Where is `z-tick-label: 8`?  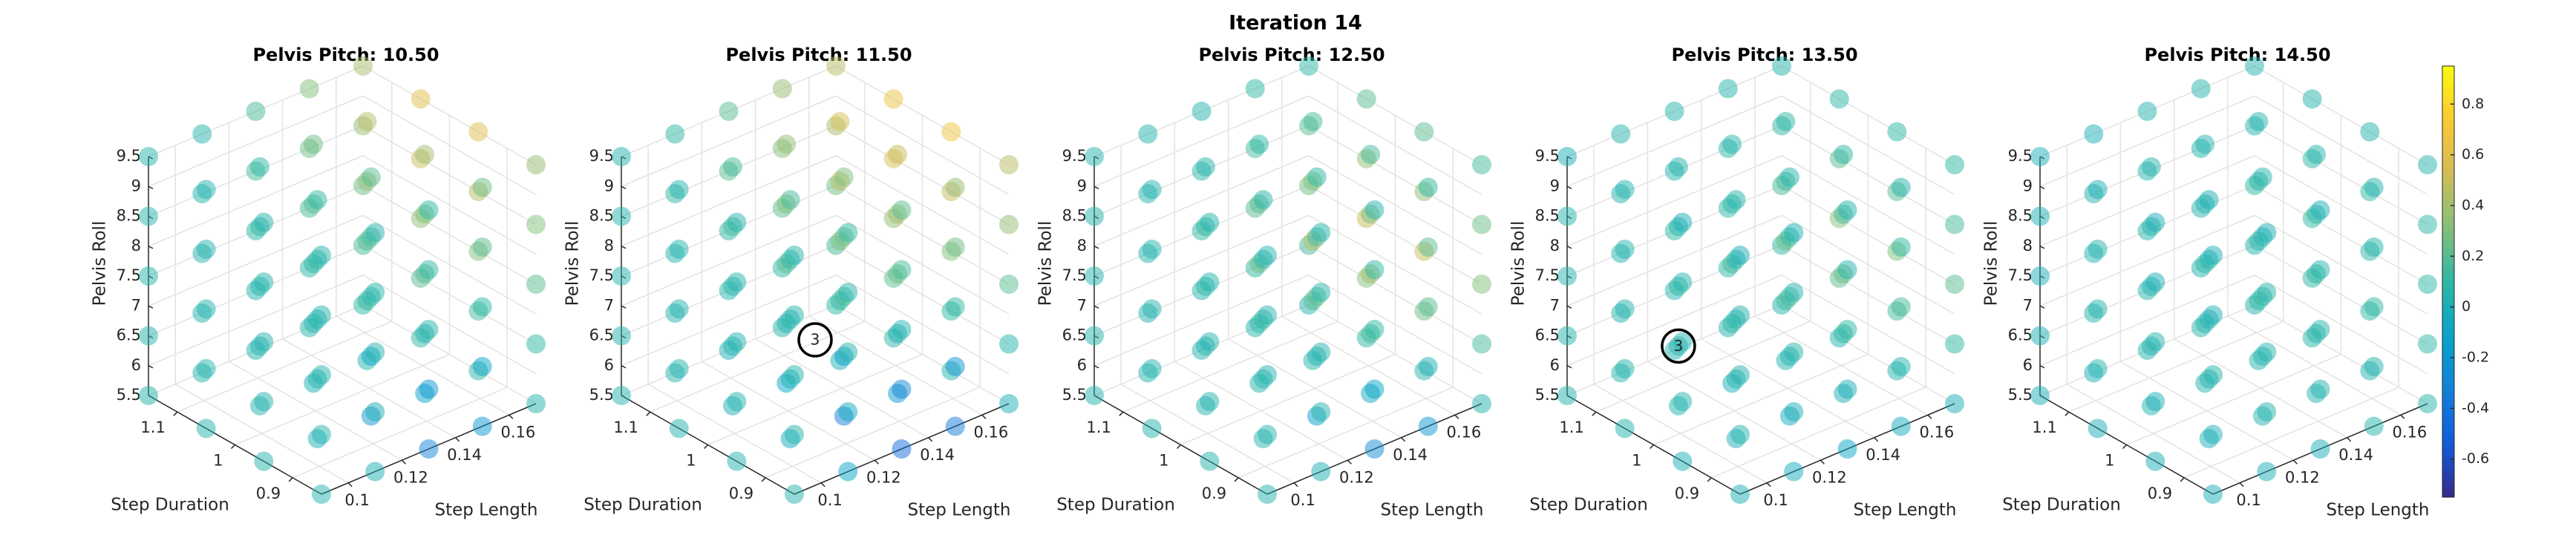 z-tick-label: 8 is located at coordinates (1555, 246).